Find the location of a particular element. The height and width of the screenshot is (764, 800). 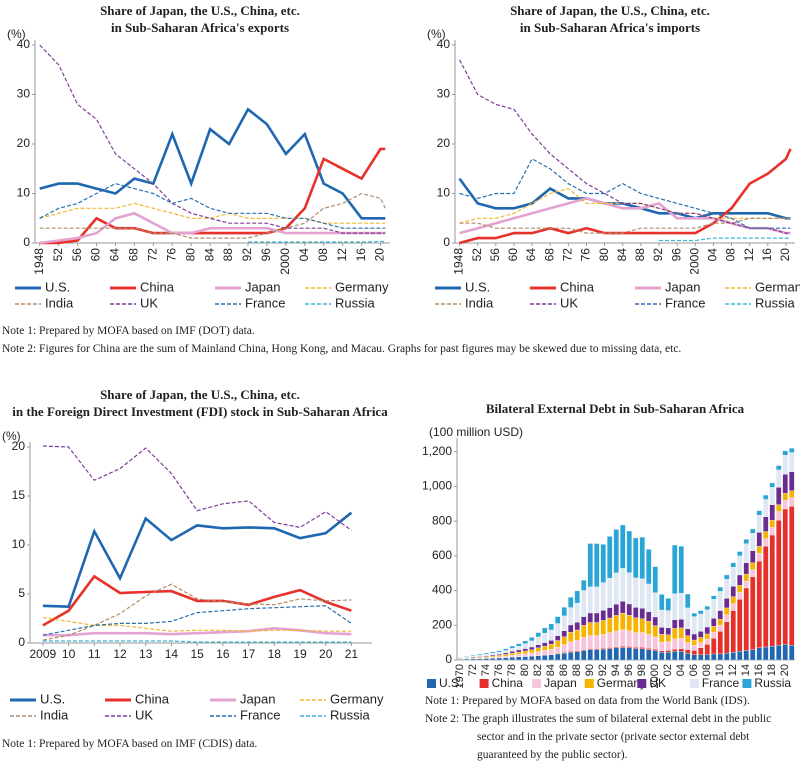

legend-label: Japan is located at coordinates (682, 286).